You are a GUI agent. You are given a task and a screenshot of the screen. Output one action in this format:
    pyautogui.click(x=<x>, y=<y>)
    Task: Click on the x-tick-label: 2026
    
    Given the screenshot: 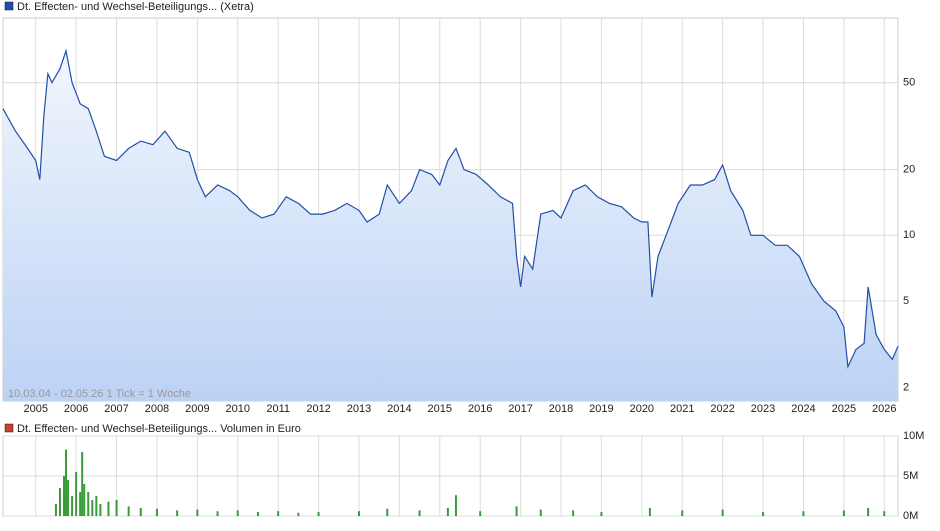 What is the action you would take?
    pyautogui.click(x=884, y=409)
    